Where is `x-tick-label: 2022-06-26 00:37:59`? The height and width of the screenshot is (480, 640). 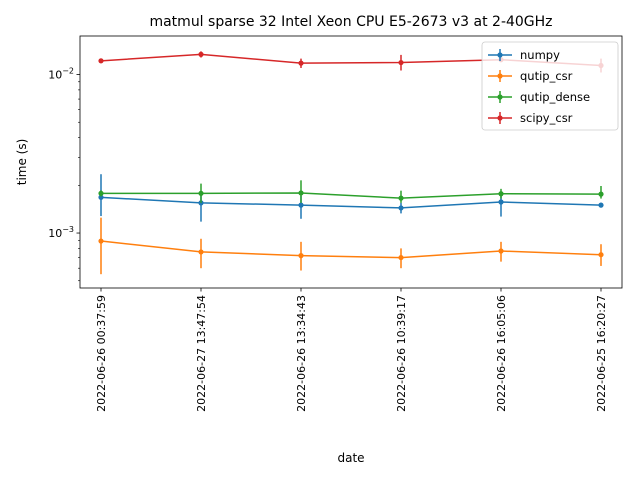
x-tick-label: 2022-06-26 00:37:59 is located at coordinates (101, 353).